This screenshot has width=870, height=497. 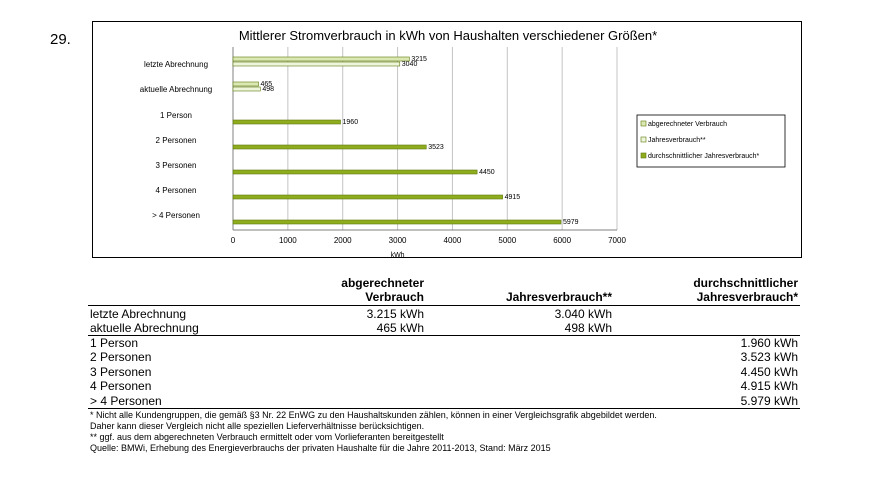 I want to click on x-tick-label: 2000, so click(x=343, y=240).